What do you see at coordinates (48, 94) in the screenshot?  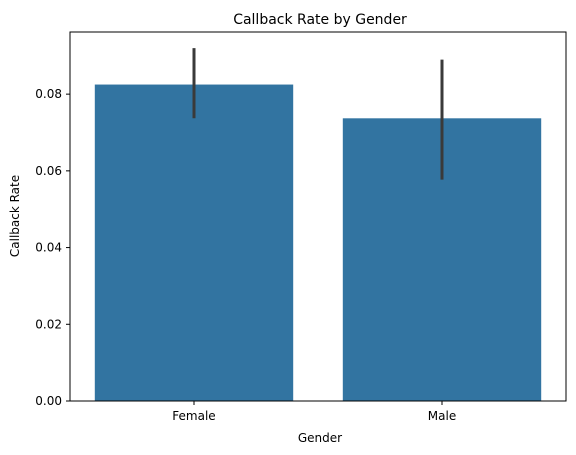 I see `y-tick-label: 0.08` at bounding box center [48, 94].